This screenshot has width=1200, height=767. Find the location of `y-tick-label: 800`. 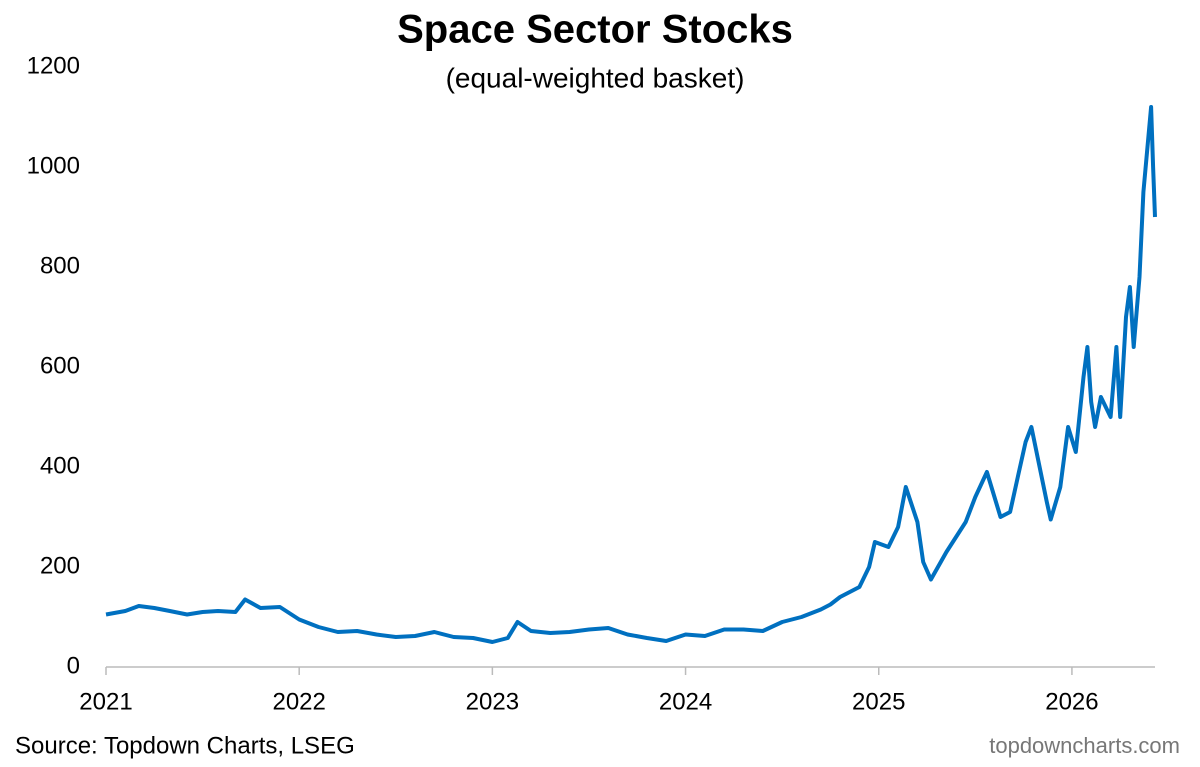

y-tick-label: 800 is located at coordinates (60, 265).